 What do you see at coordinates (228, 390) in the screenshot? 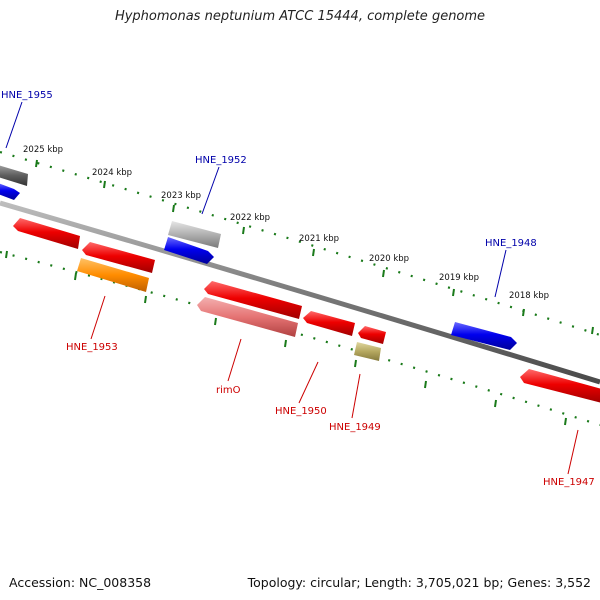
I see `gene-label-rimo: rimO` at bounding box center [228, 390].